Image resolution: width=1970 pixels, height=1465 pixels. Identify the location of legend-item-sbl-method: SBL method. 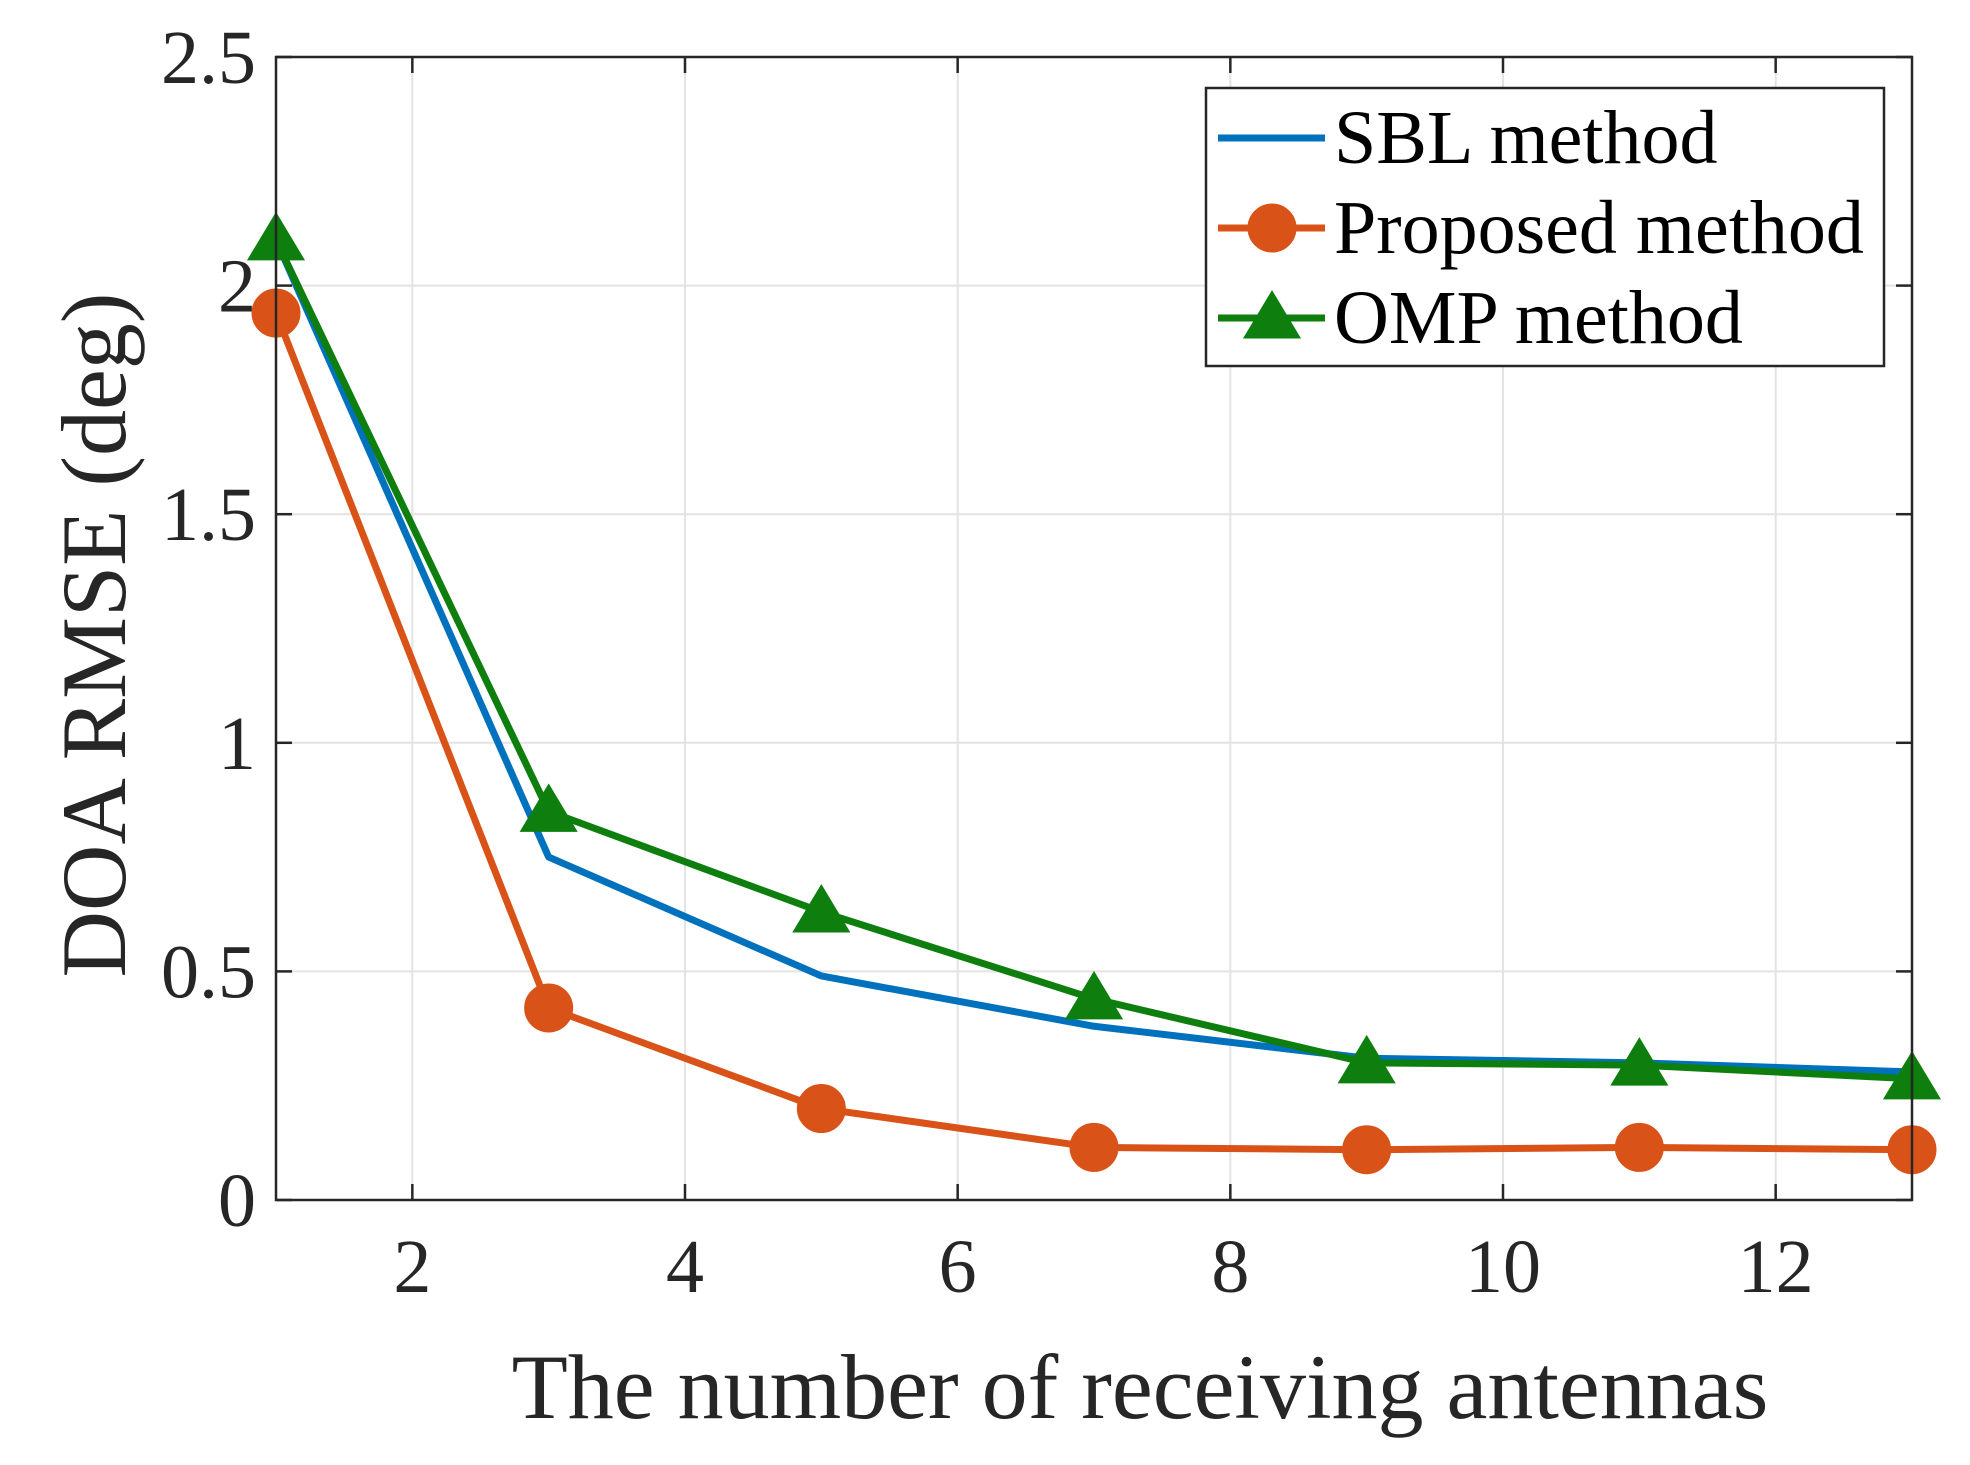
(1468, 138).